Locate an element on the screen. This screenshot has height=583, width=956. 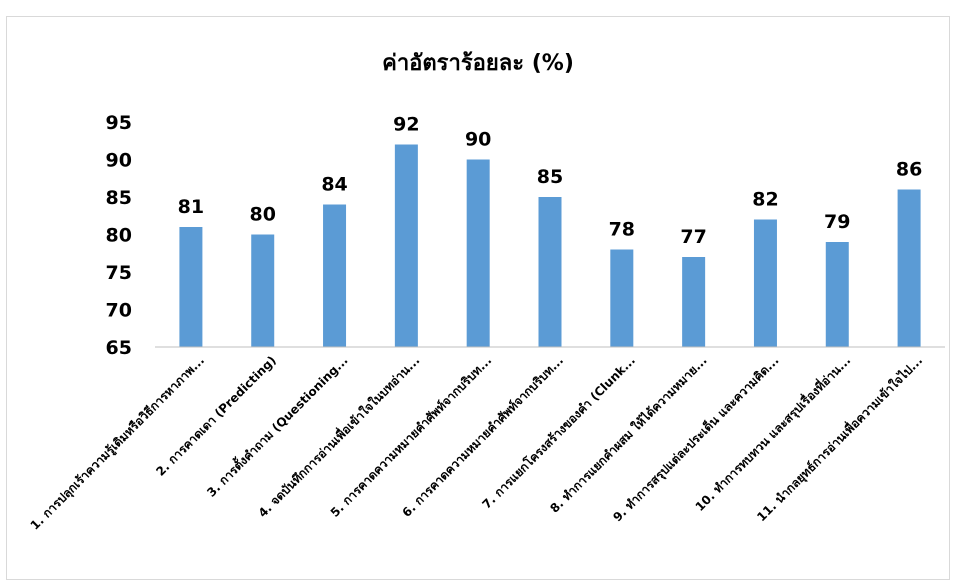
y-axis-ticks: 65 70 75 80 85 90 95 is located at coordinates (119, 235).